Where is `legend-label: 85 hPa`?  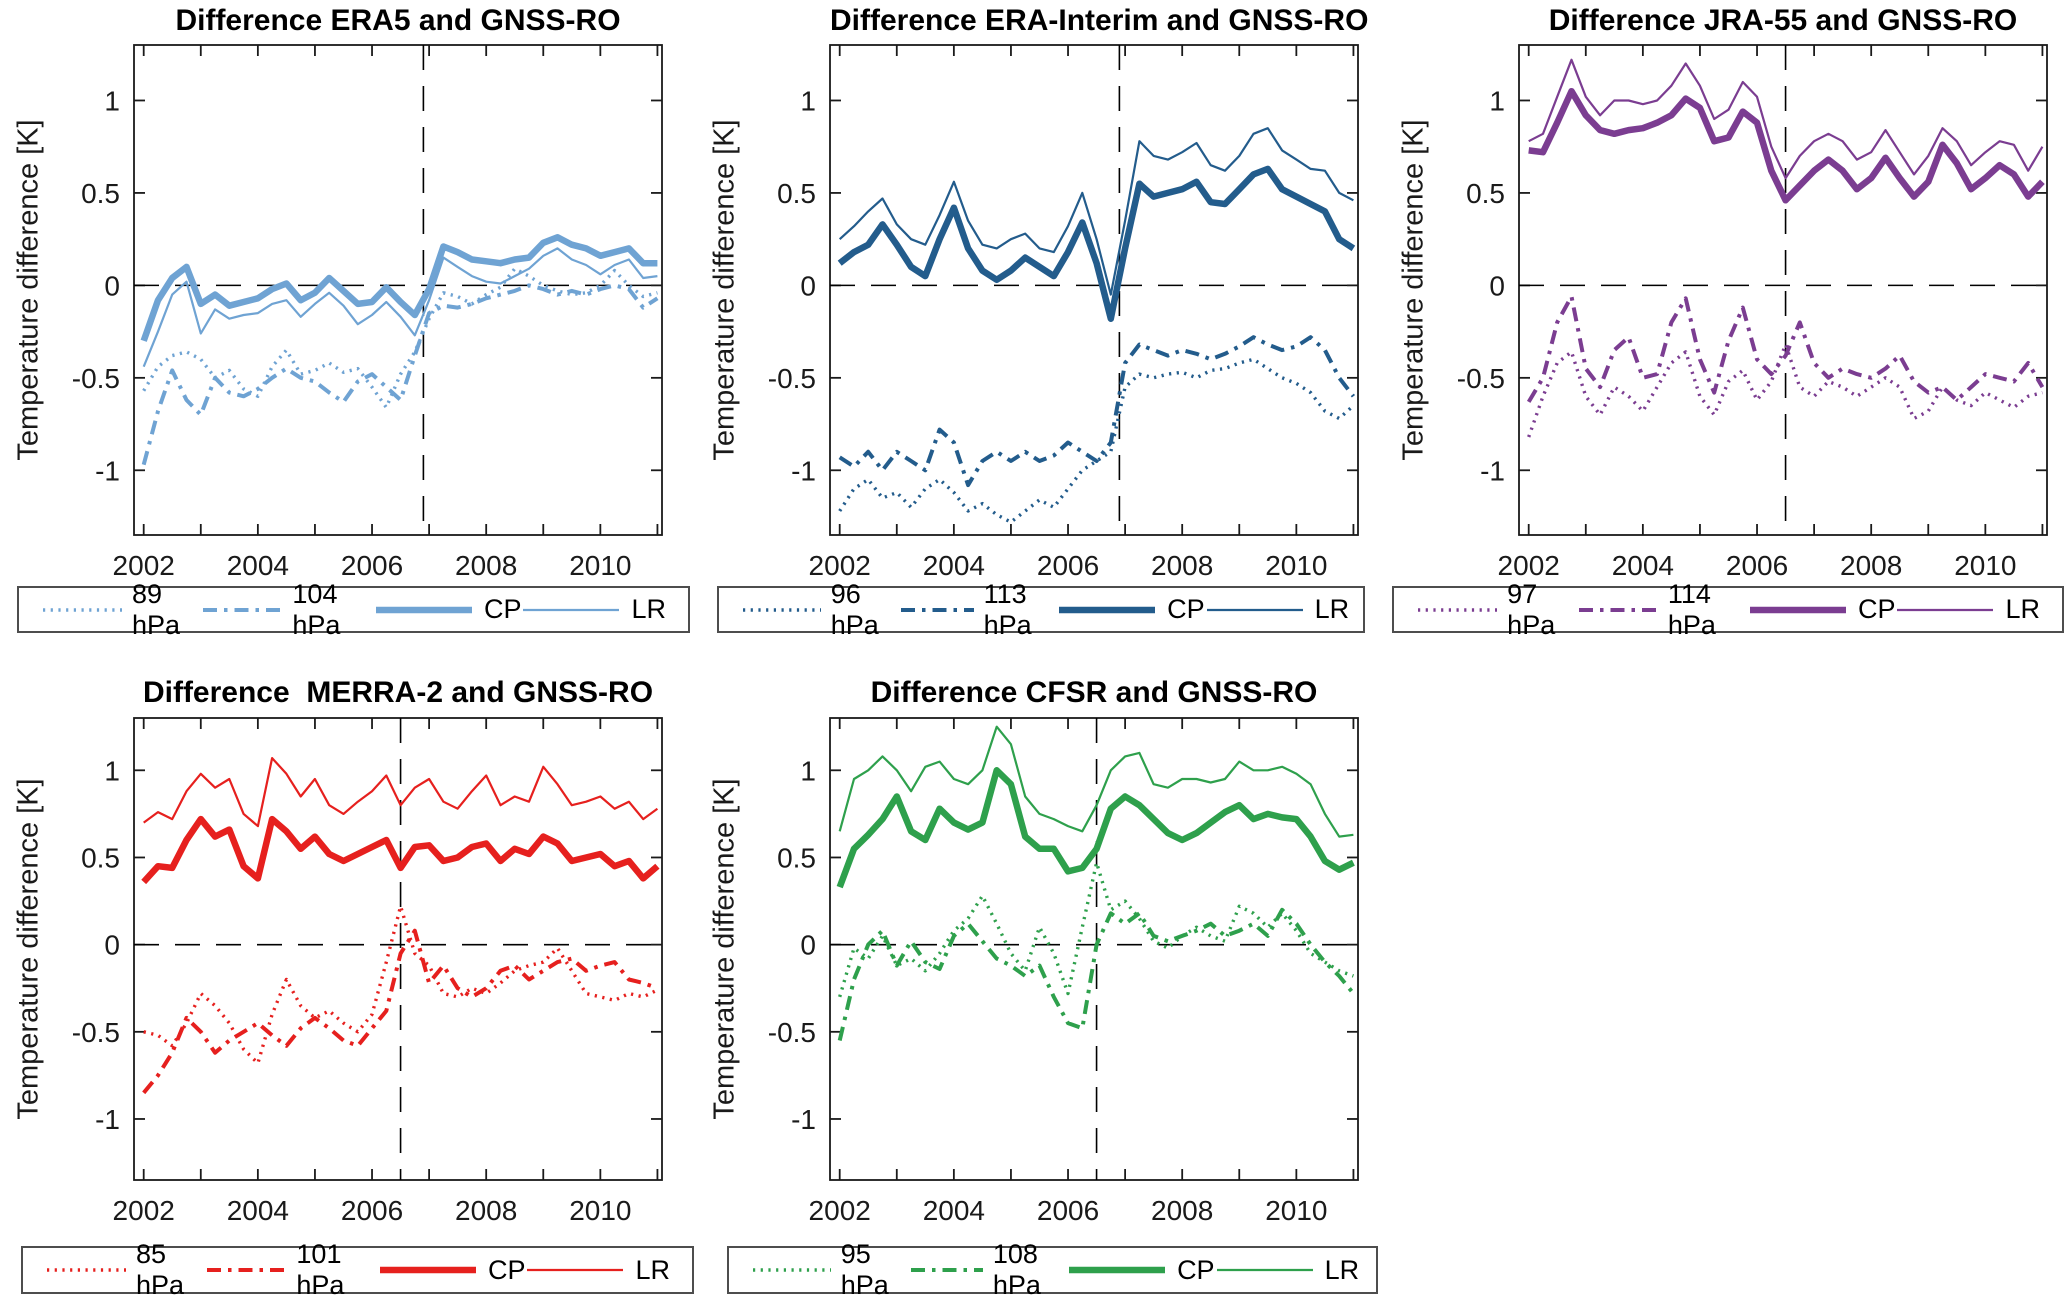
legend-label: 85 hPa is located at coordinates (160, 1269).